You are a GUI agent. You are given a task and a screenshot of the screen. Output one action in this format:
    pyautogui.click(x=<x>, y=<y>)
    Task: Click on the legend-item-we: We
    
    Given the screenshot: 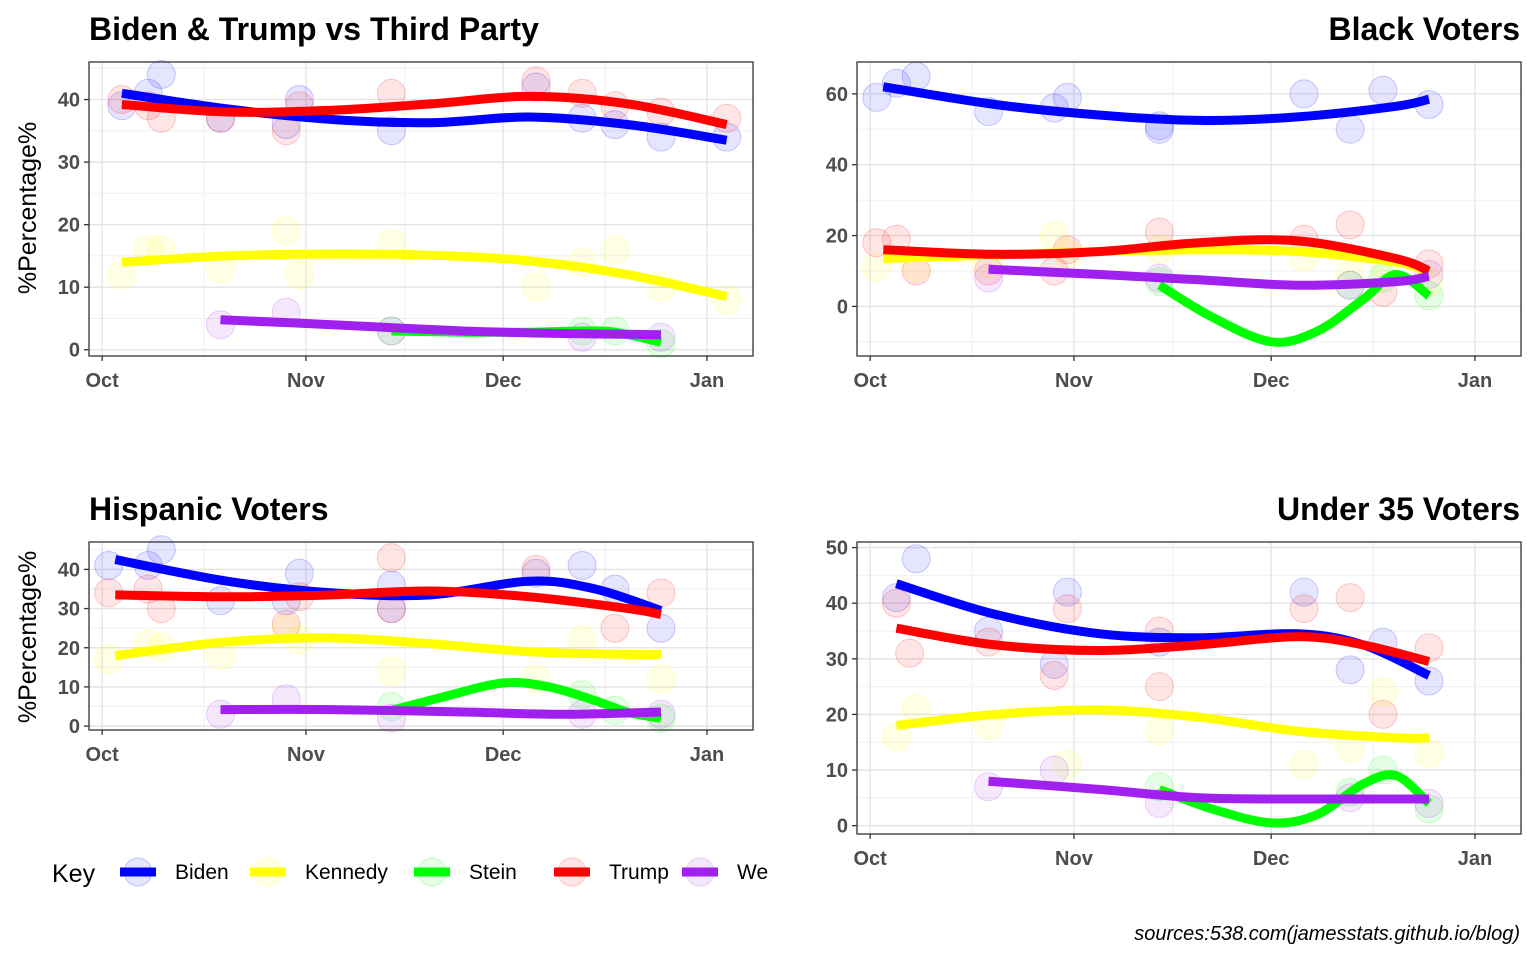 What is the action you would take?
    pyautogui.click(x=725, y=872)
    